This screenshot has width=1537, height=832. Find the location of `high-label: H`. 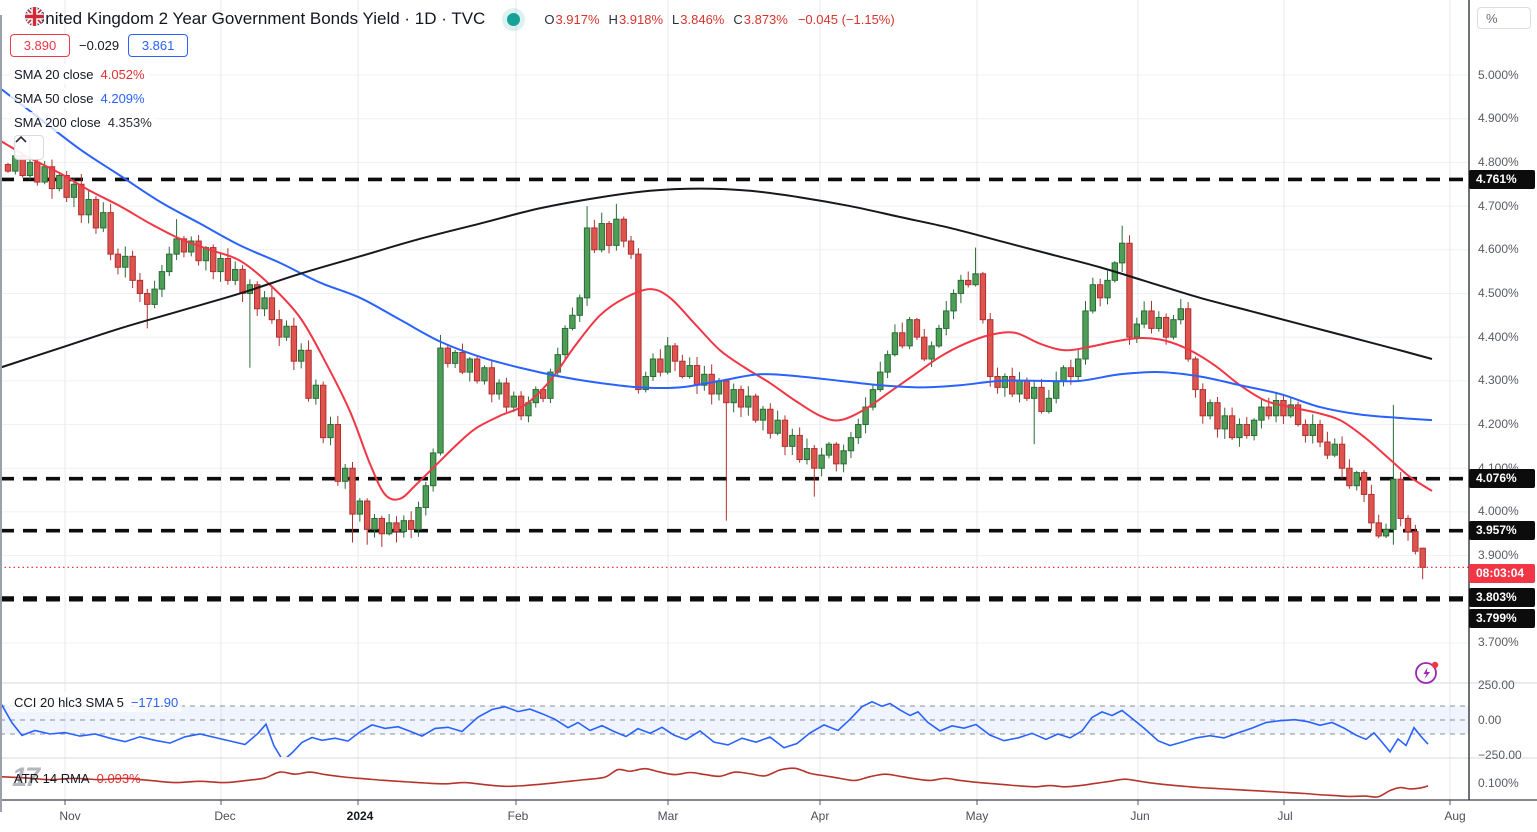

high-label: H is located at coordinates (613, 19).